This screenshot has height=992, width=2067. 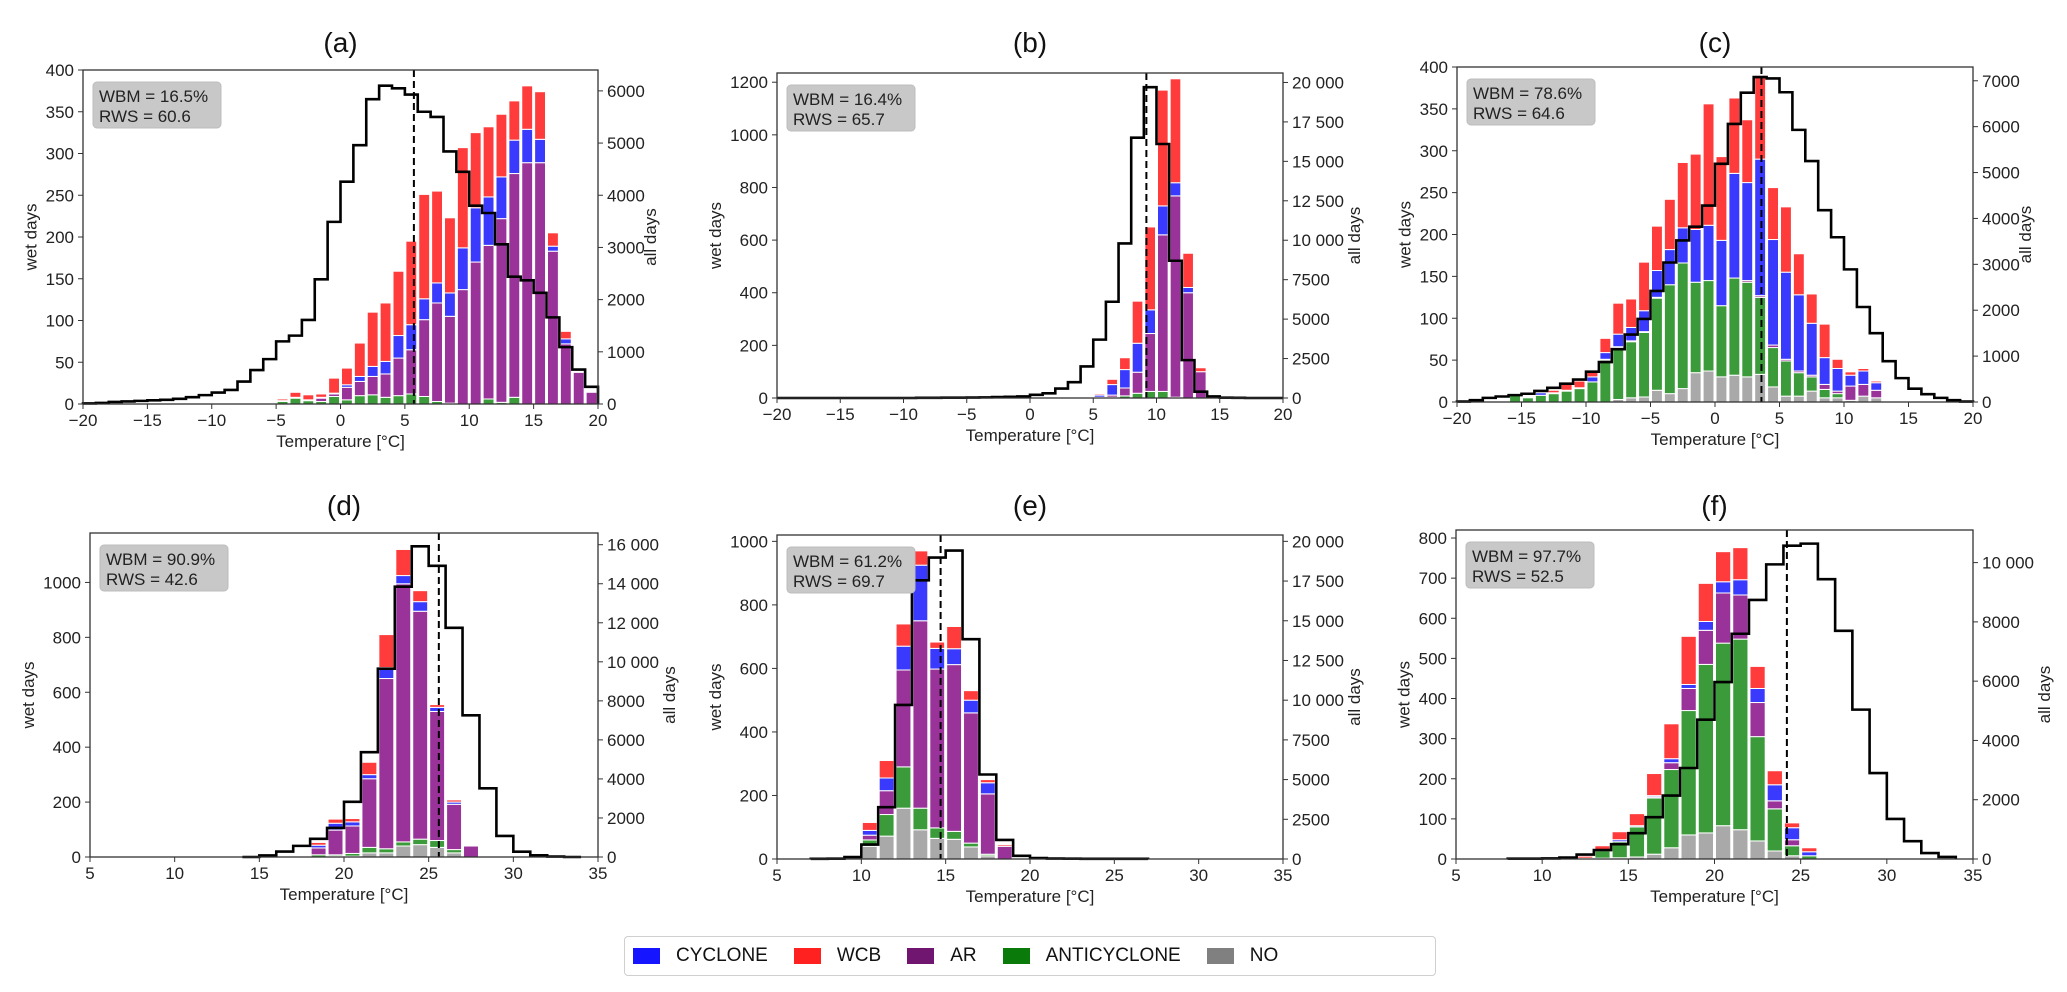 What do you see at coordinates (1030, 896) in the screenshot?
I see `x-axis-label: Temperature [°C]` at bounding box center [1030, 896].